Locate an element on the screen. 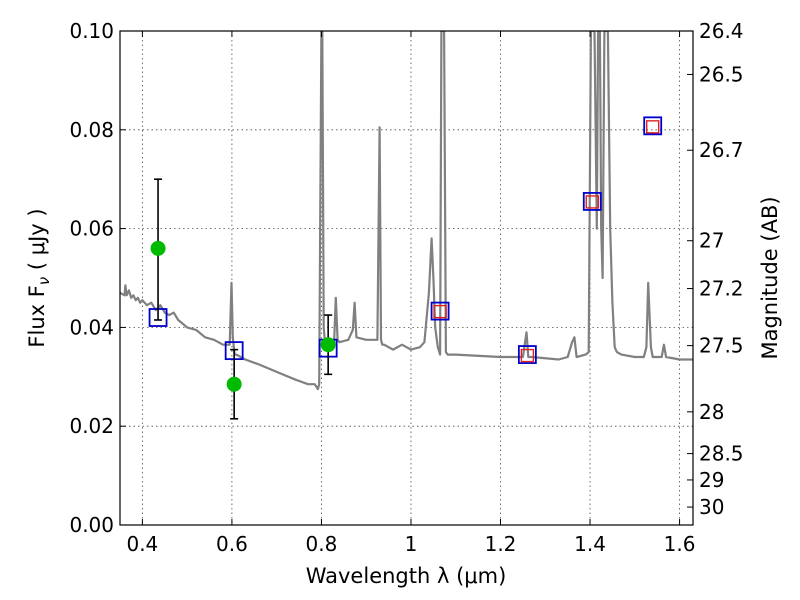  x-axis-title: Wavelength λ (μm) is located at coordinates (406, 576).